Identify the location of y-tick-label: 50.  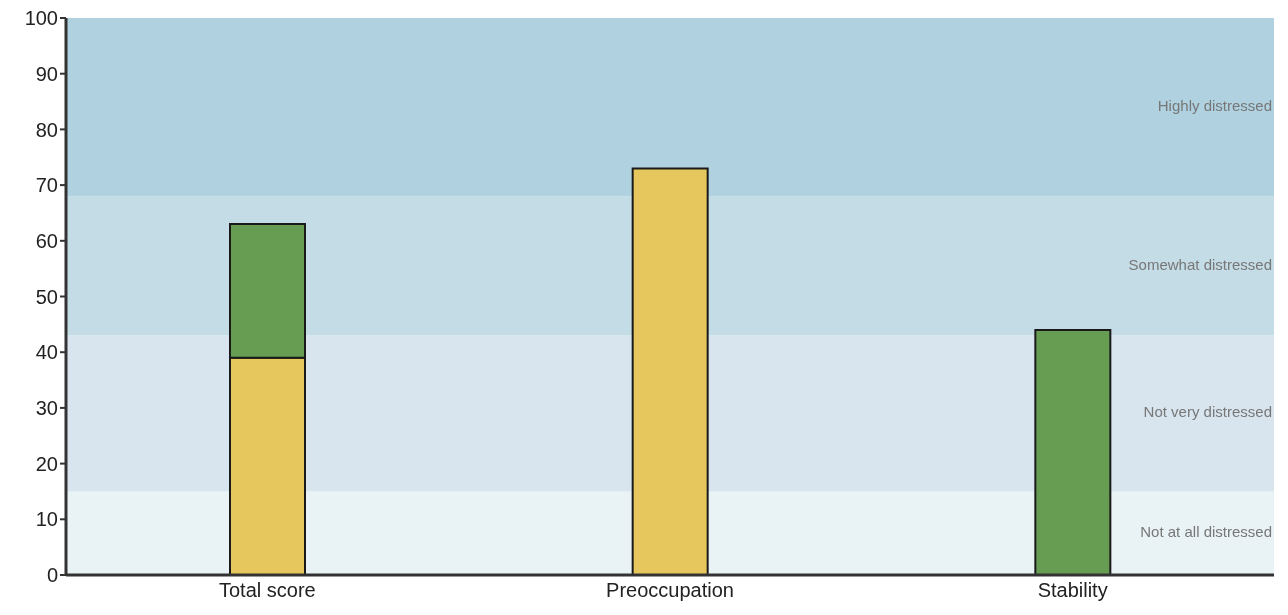
(46, 296).